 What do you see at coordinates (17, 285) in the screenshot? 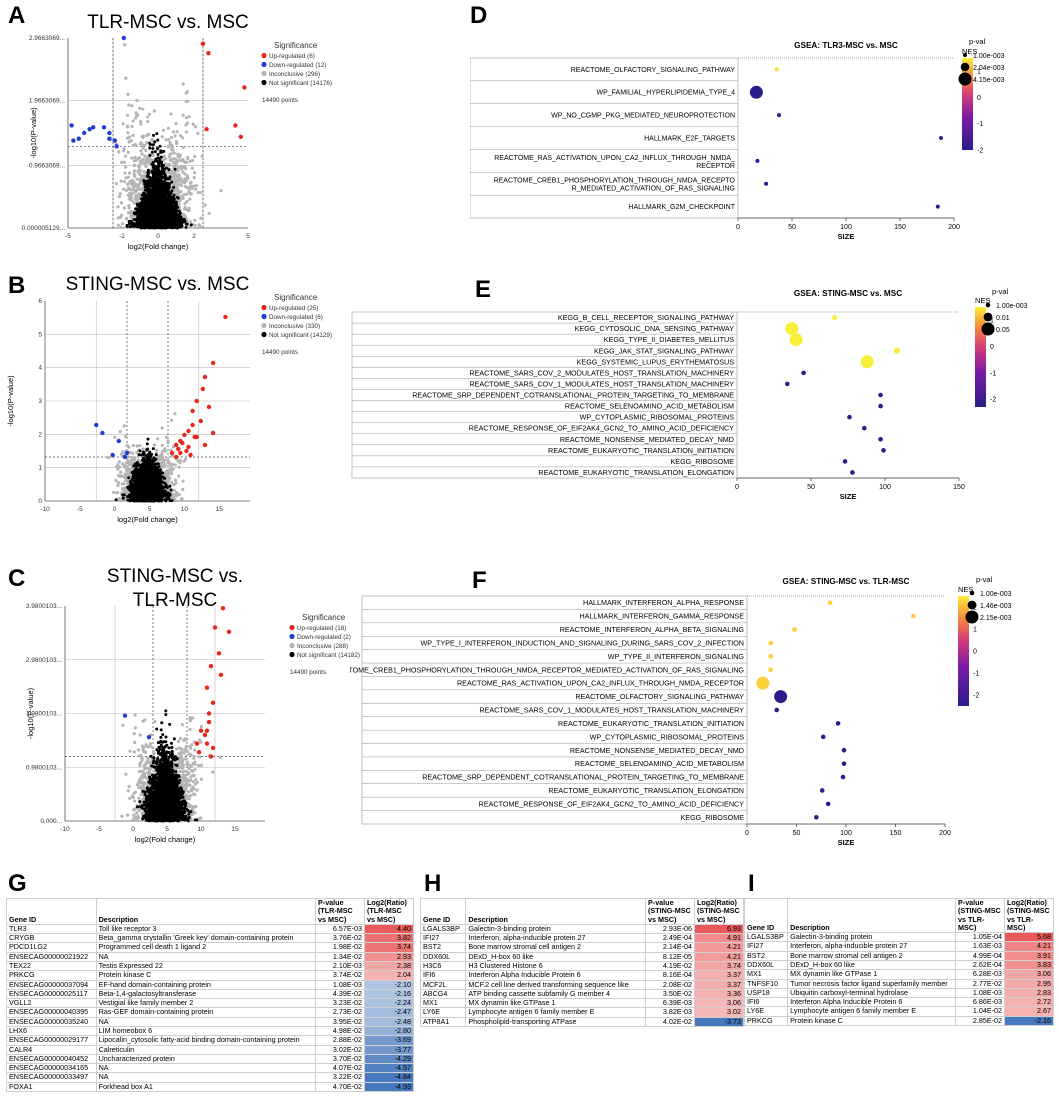
I see `panel-letter-b: B` at bounding box center [17, 285].